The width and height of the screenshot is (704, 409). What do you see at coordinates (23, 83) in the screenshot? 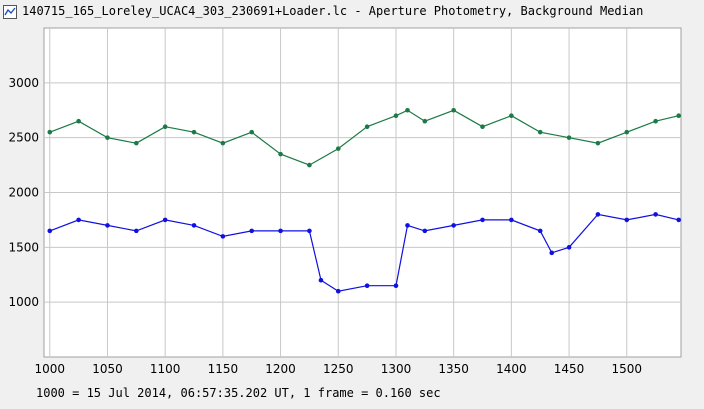
I see `y-tick-label: 3000` at bounding box center [23, 83].